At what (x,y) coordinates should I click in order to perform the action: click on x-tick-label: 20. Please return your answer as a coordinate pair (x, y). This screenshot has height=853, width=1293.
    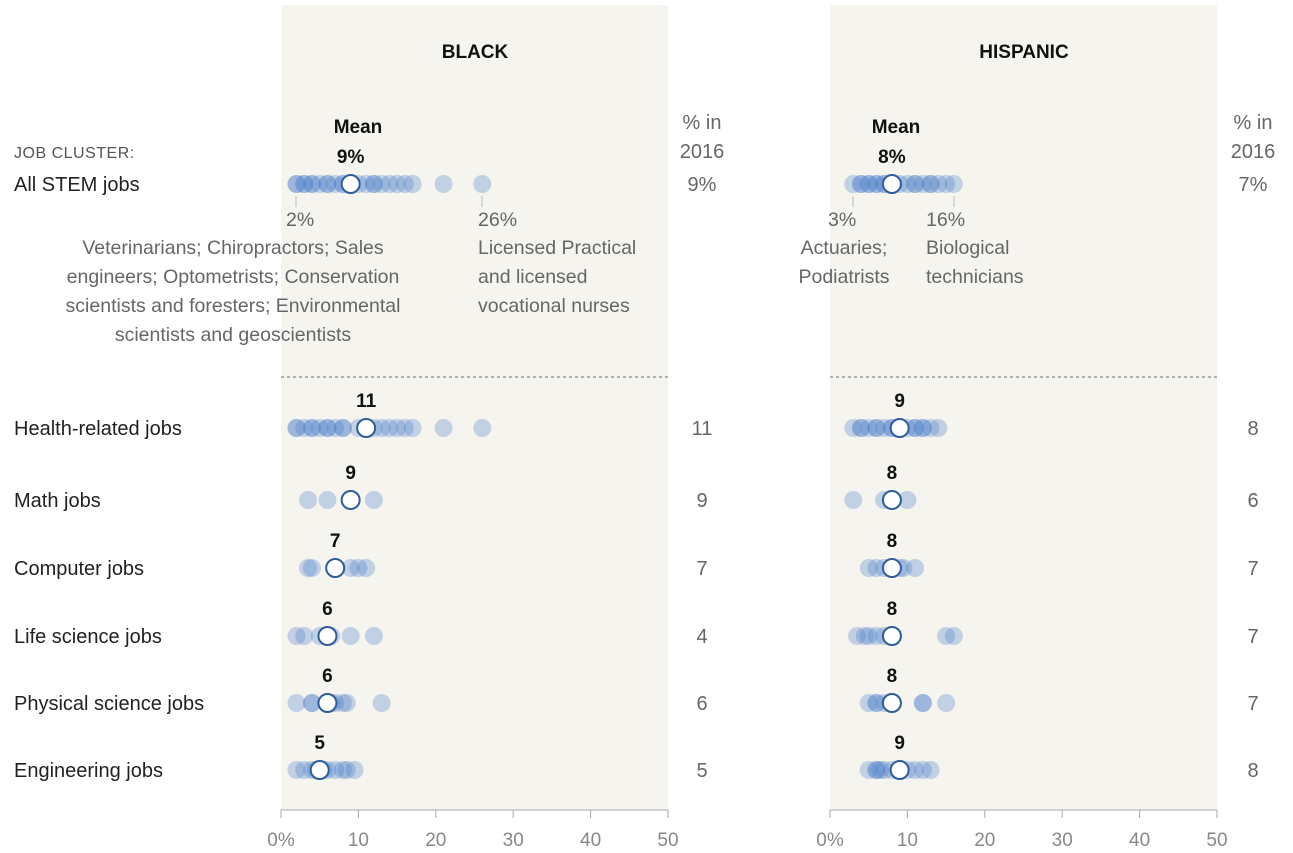
    Looking at the image, I should click on (984, 840).